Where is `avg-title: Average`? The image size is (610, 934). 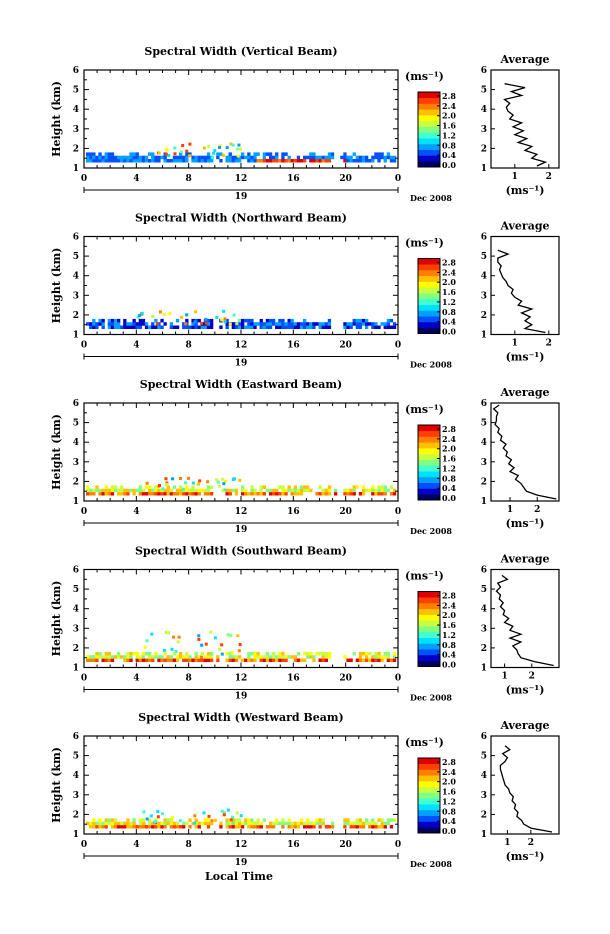 avg-title: Average is located at coordinates (524, 59).